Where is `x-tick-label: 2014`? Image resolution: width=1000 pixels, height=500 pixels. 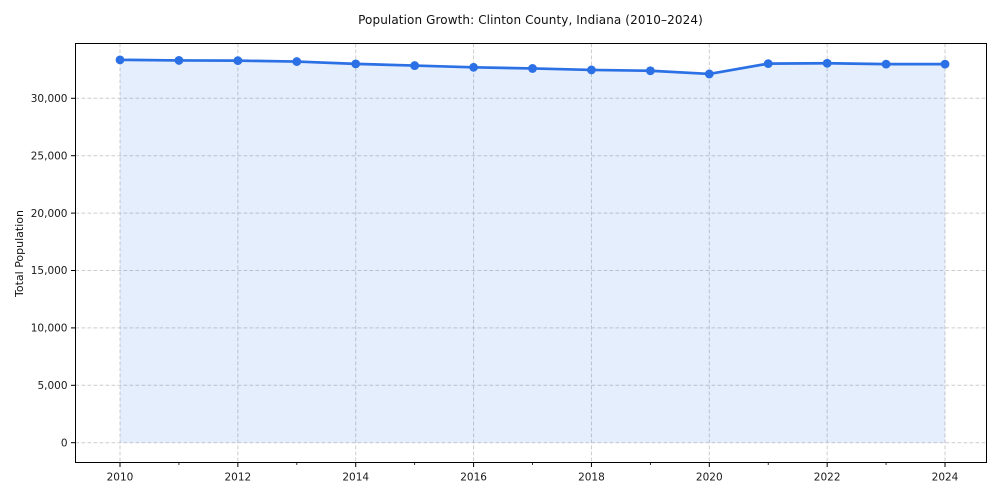
x-tick-label: 2014 is located at coordinates (355, 478).